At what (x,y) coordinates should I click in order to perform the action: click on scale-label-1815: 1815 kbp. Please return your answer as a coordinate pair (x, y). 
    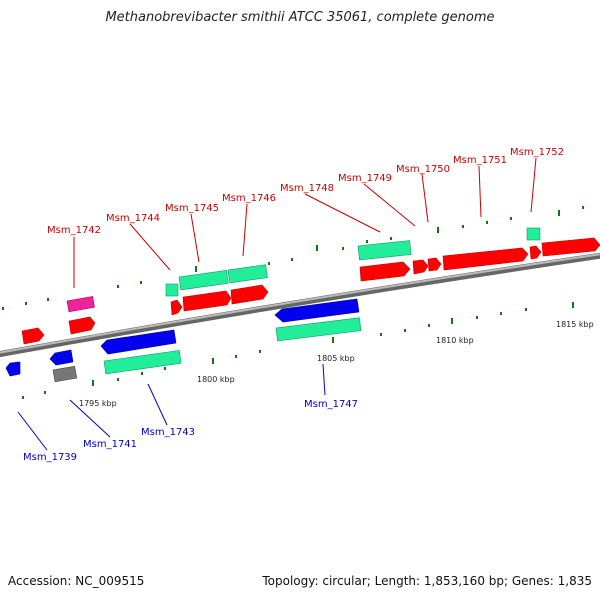
    Looking at the image, I should click on (575, 324).